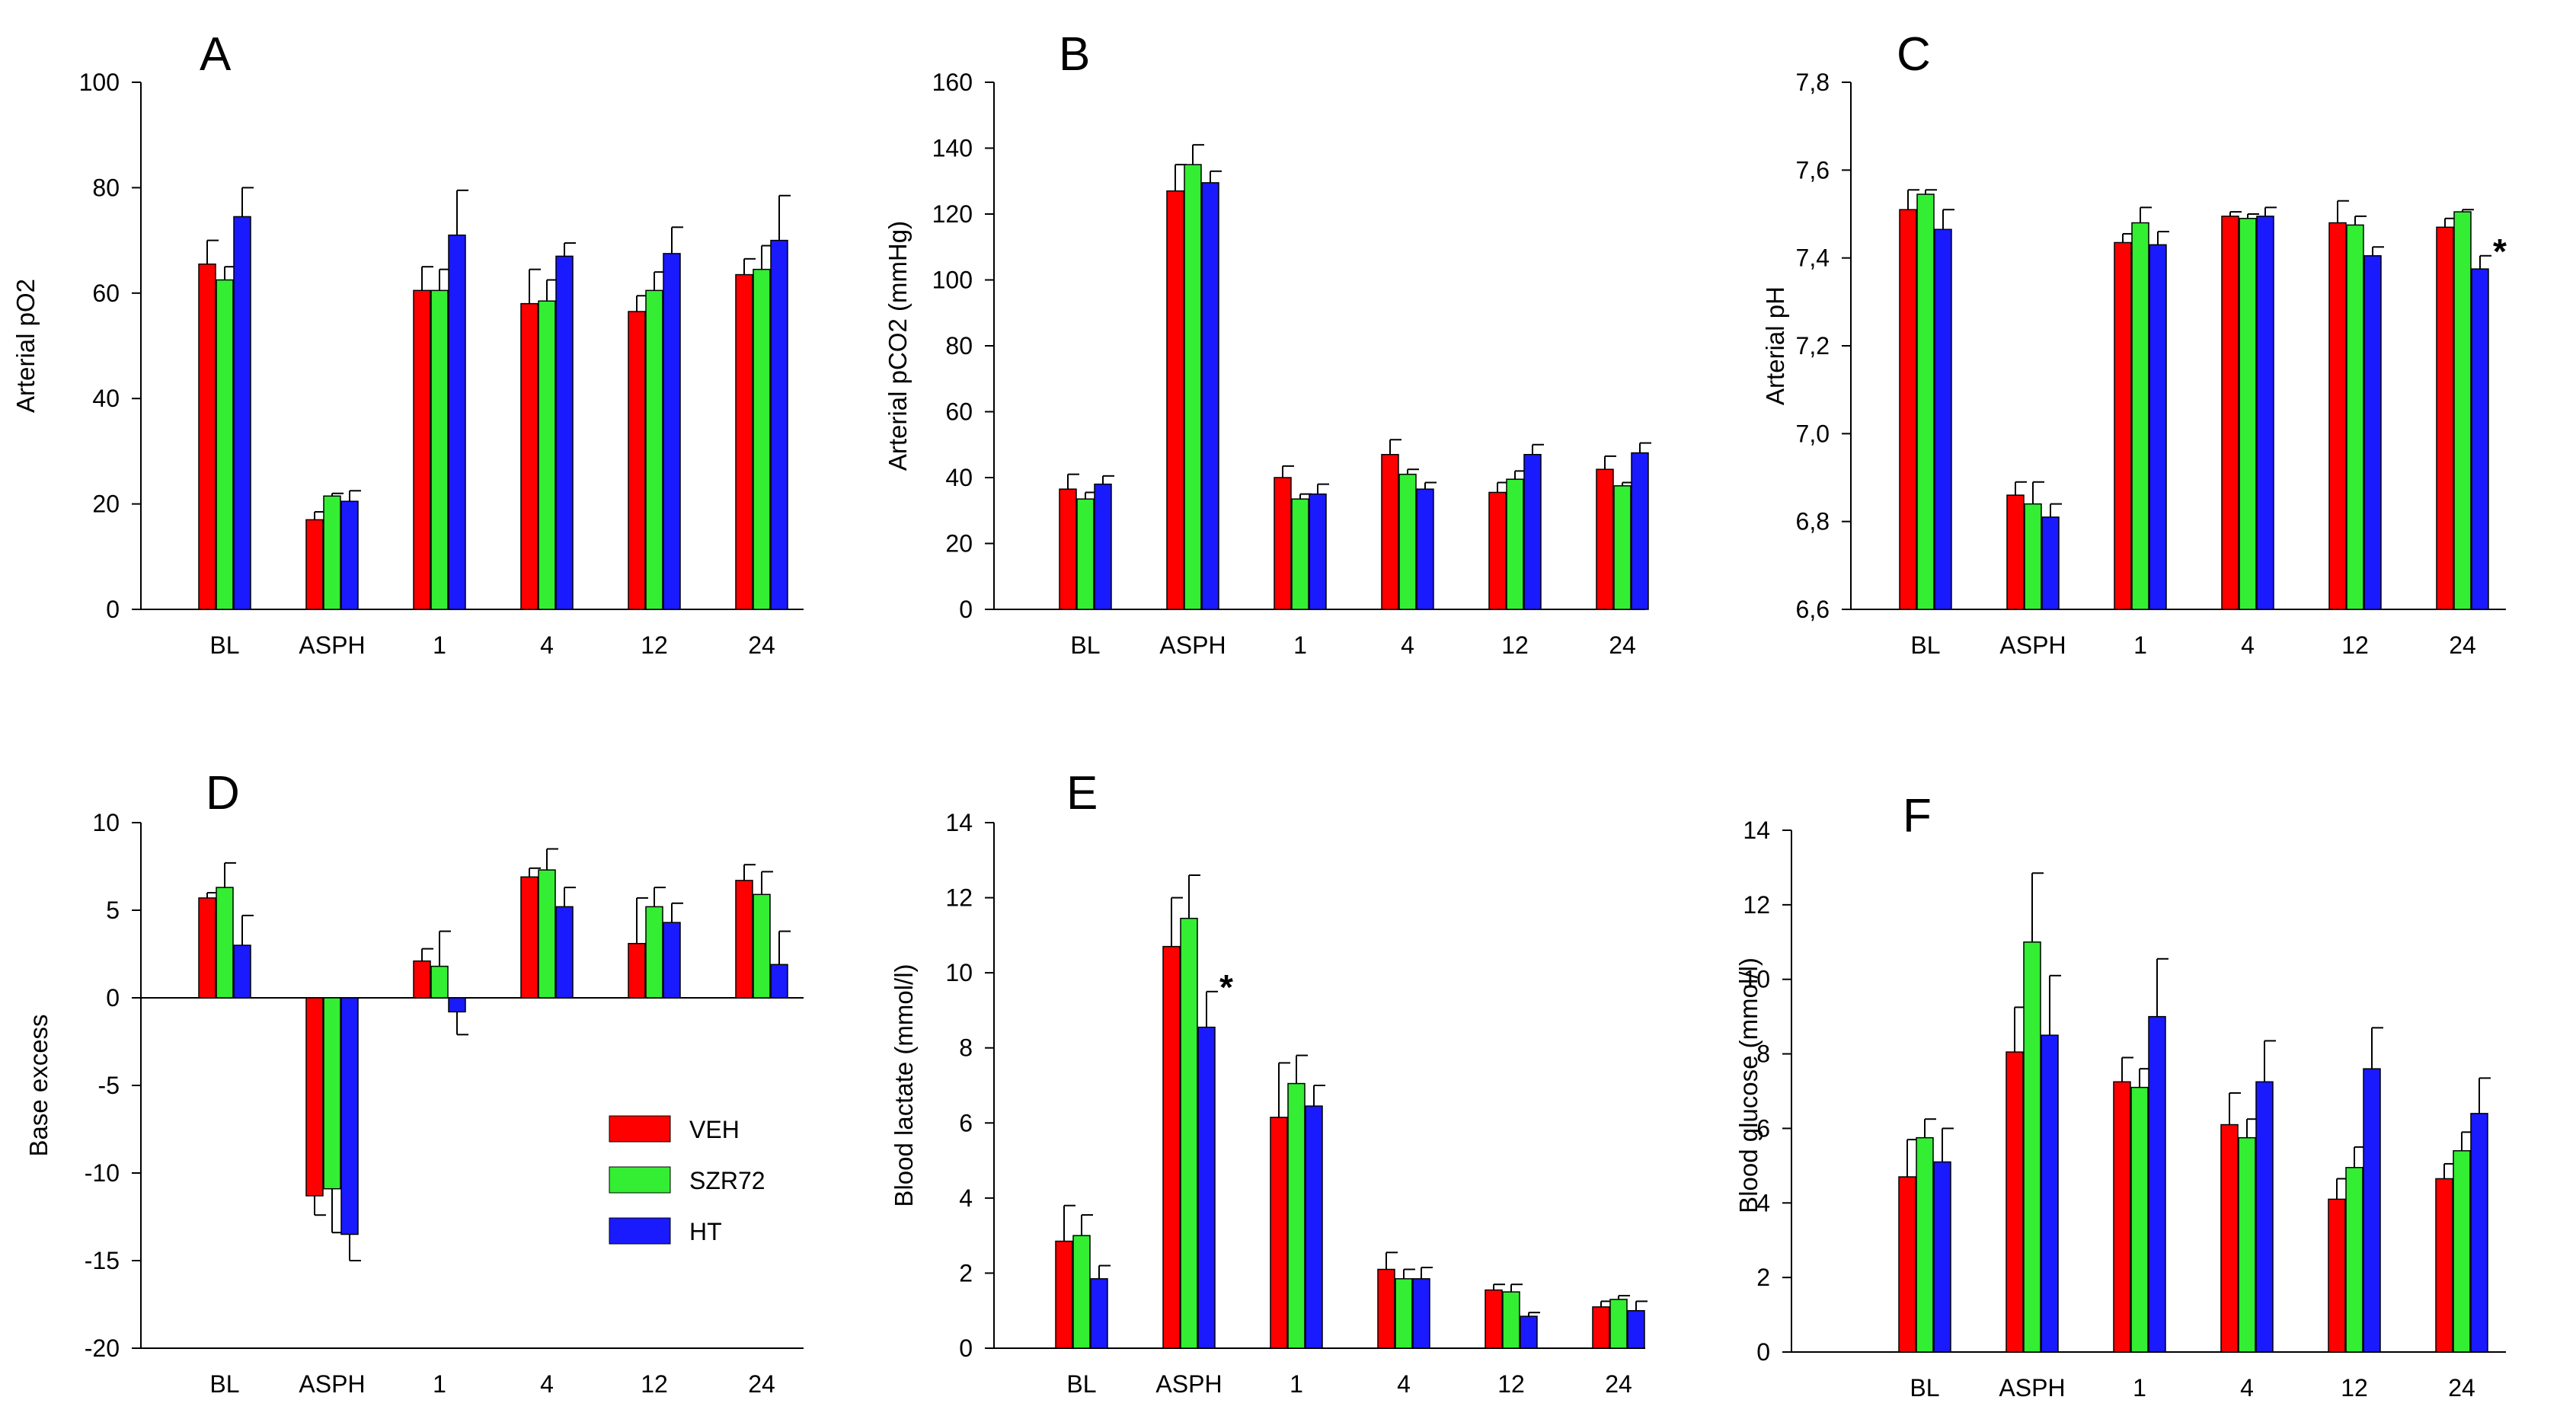 The width and height of the screenshot is (2576, 1416). I want to click on y-tick-label-b: 20, so click(959, 544).